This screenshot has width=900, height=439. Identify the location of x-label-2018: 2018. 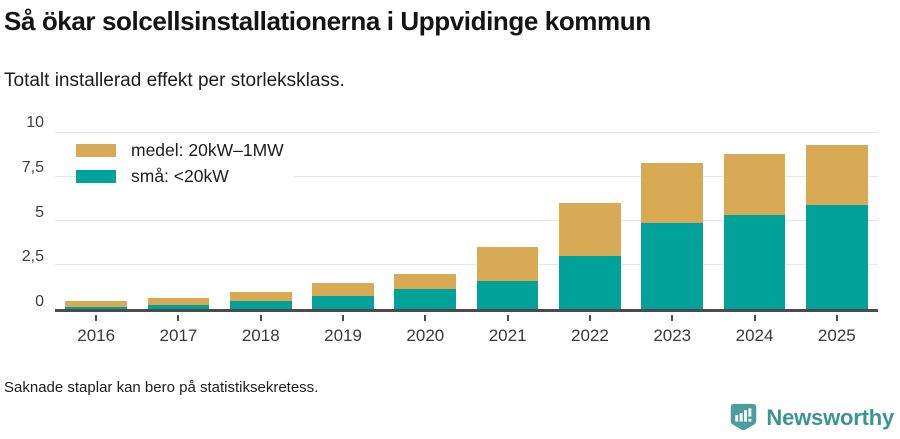
(260, 335).